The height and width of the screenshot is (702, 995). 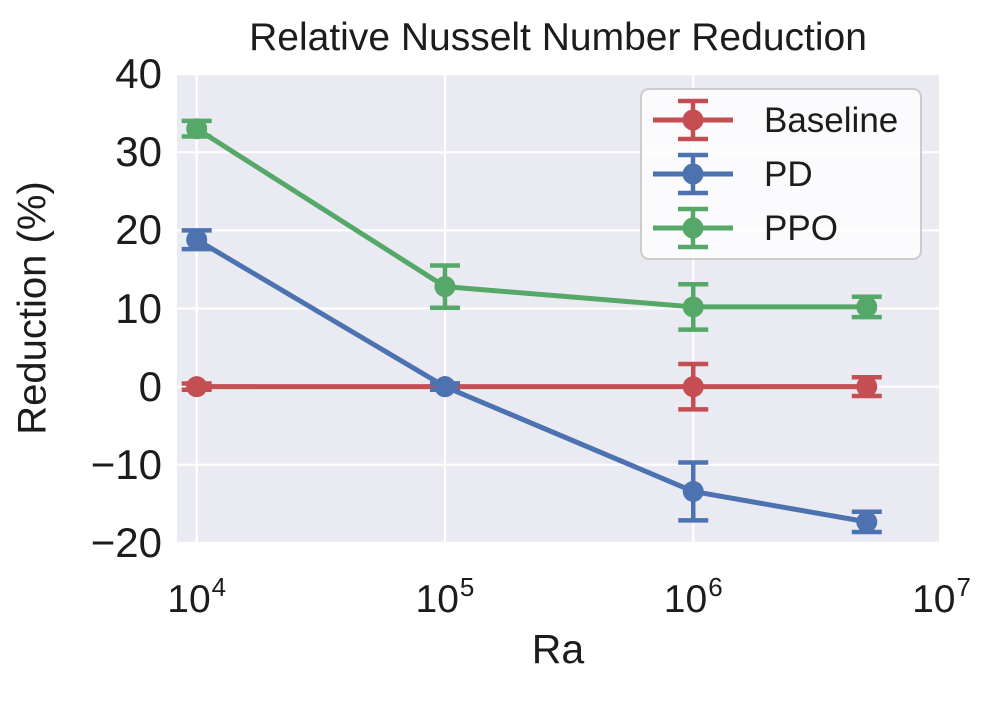 I want to click on legend: Baseline PD PPO, so click(x=781, y=174).